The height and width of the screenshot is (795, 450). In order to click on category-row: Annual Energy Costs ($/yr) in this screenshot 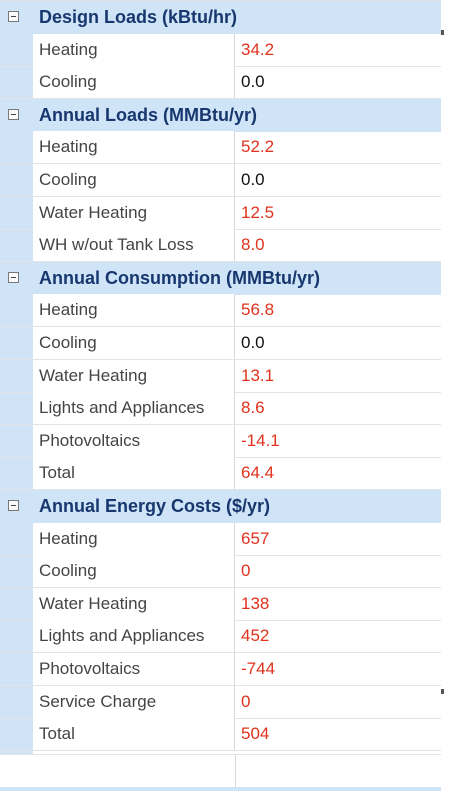, I will do `click(220, 506)`.